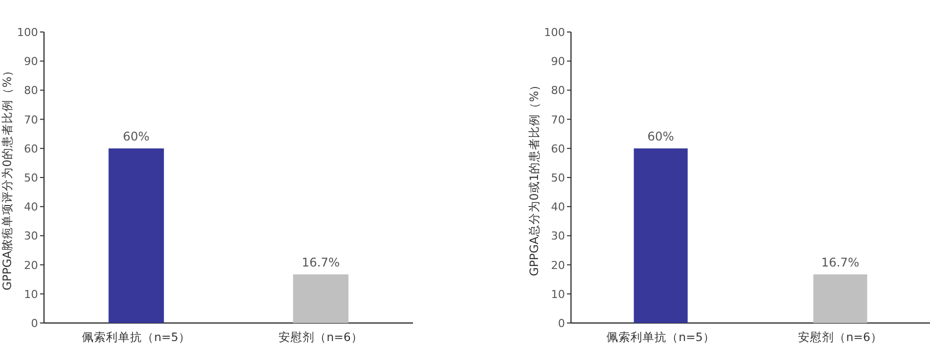 The width and height of the screenshot is (933, 357). Describe the element at coordinates (7, 177) in the screenshot. I see `y-axis-title: GPPGA脓疱单项评分为0的患者比例（%）` at that location.